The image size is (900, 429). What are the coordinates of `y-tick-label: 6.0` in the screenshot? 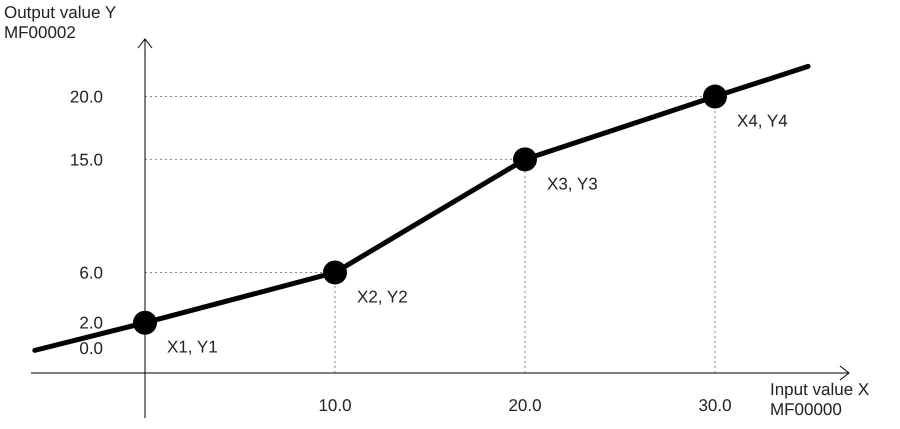 It's located at (91, 272).